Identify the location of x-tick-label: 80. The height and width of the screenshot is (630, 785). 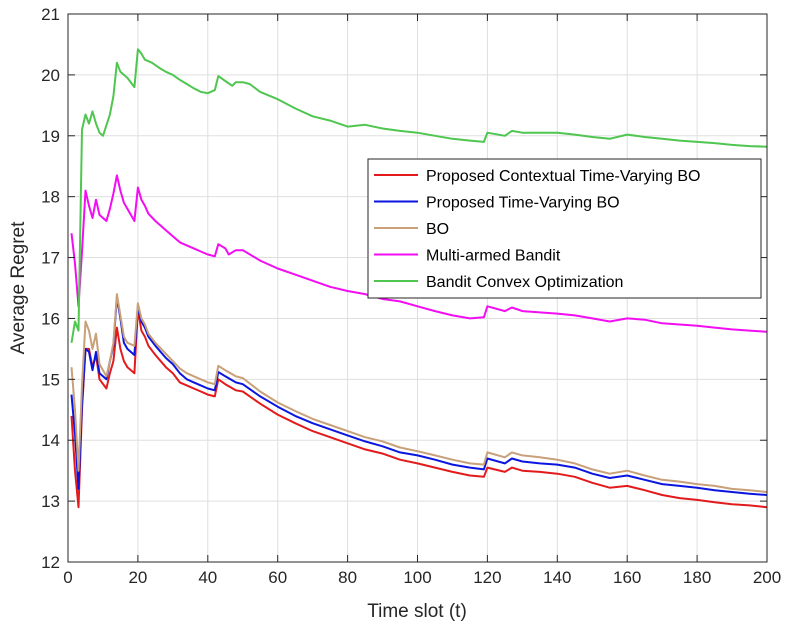
(347, 577).